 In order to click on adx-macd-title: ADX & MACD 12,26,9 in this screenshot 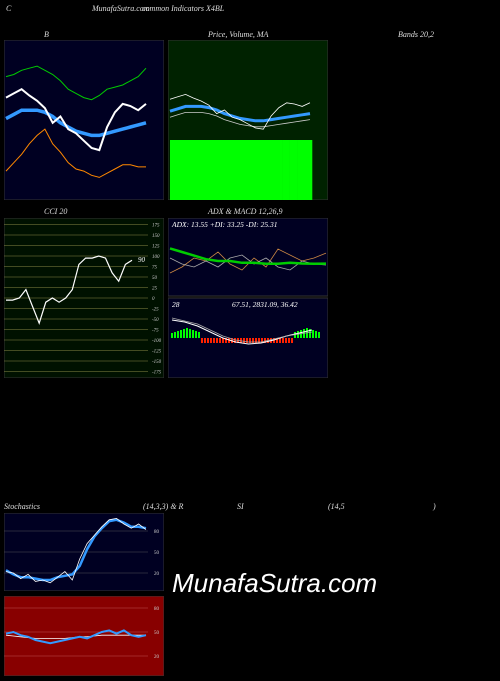, I will do `click(245, 211)`.